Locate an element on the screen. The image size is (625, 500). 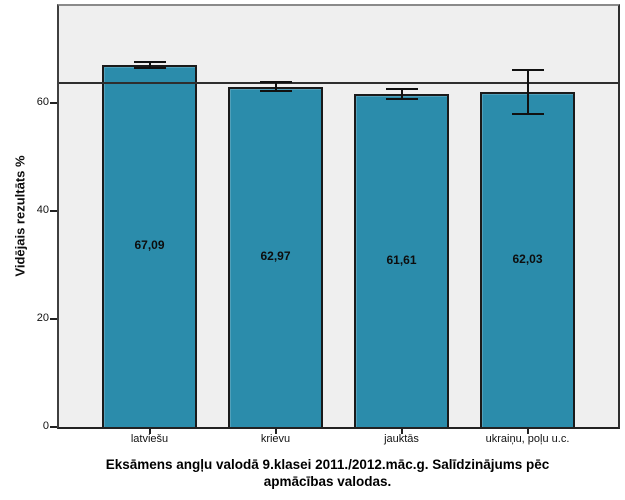
bar-value-label-2: 61,61 is located at coordinates (401, 259).